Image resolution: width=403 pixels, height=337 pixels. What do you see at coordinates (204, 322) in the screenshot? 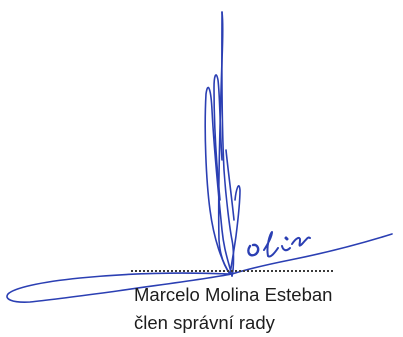
I see `signer-role: člen správní rady` at bounding box center [204, 322].